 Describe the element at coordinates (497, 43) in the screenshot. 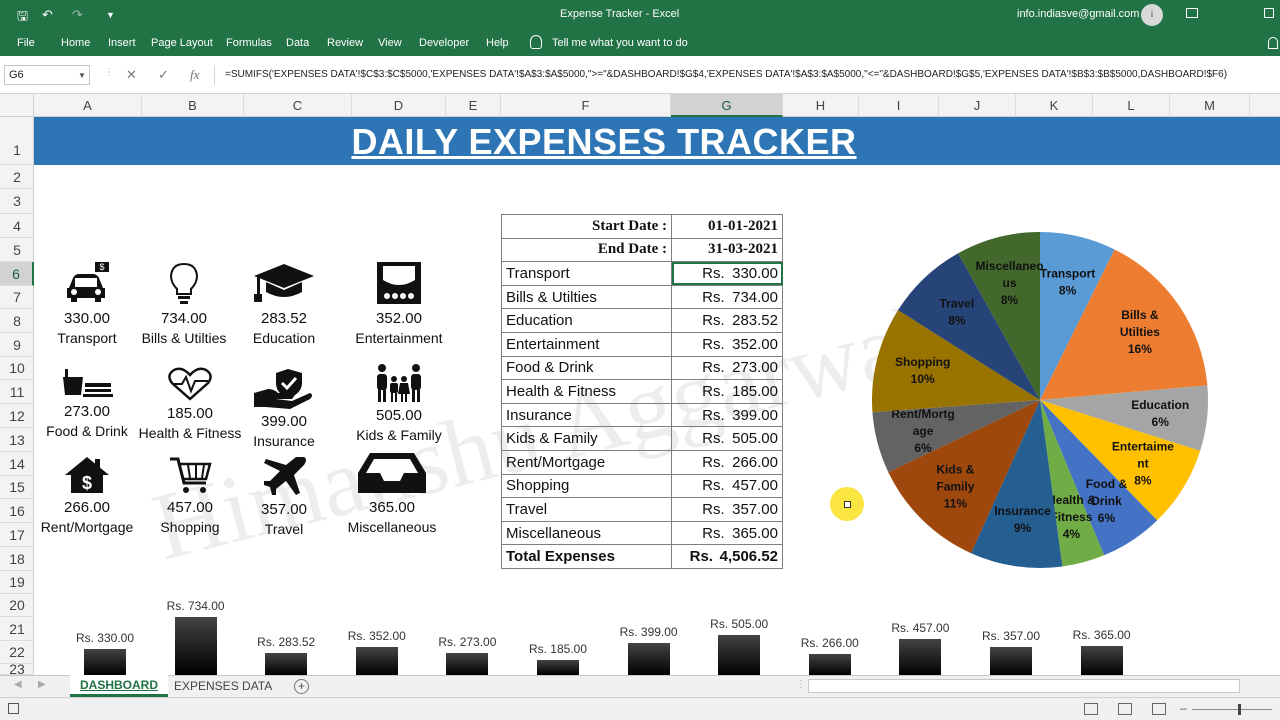

I see `menu-help: Help` at that location.